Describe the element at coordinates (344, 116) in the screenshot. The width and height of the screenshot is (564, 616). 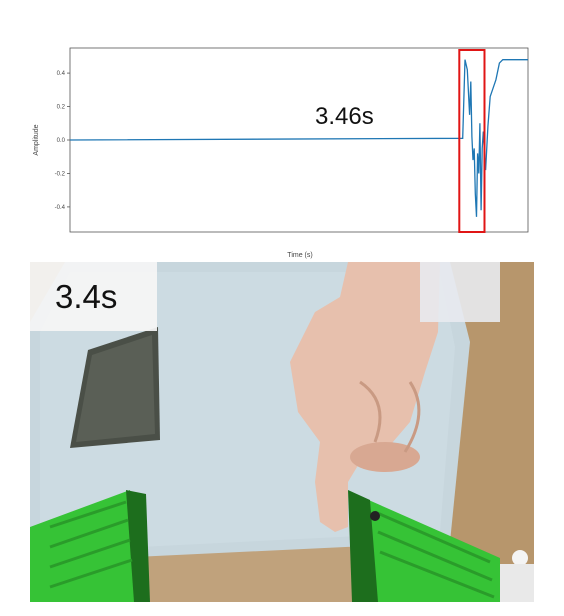
I see `time-annotation: 3.46s` at that location.